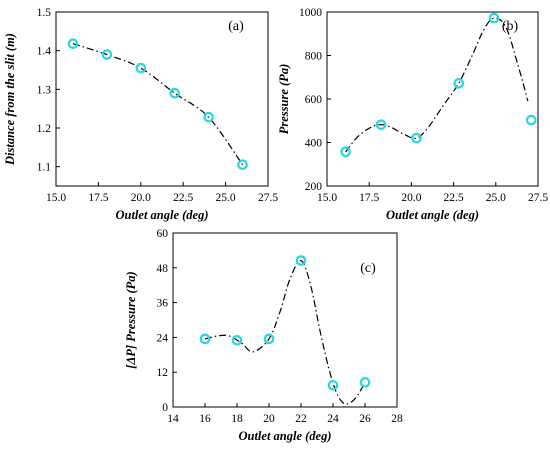 The image size is (550, 452). What do you see at coordinates (173, 419) in the screenshot?
I see `chart-2-xtick-label-0: 14` at bounding box center [173, 419].